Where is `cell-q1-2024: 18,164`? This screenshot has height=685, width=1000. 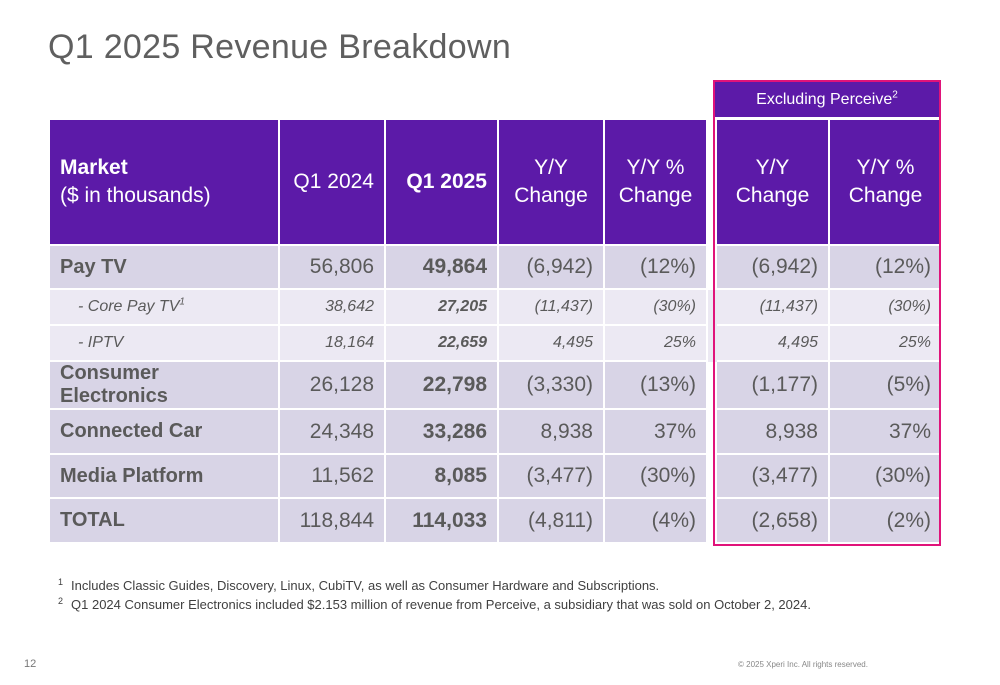
cell-q1-2024: 18,164 is located at coordinates (333, 344).